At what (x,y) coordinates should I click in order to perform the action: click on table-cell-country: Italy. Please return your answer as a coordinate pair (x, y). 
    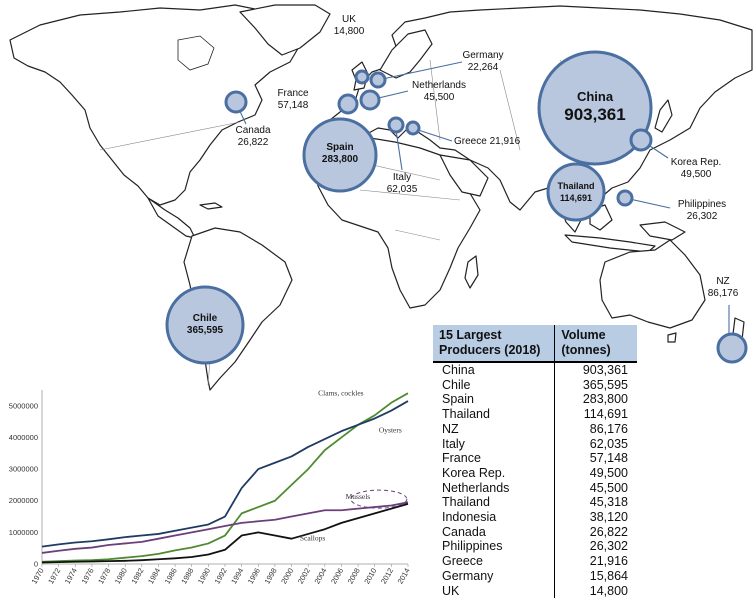
    Looking at the image, I should click on (453, 443).